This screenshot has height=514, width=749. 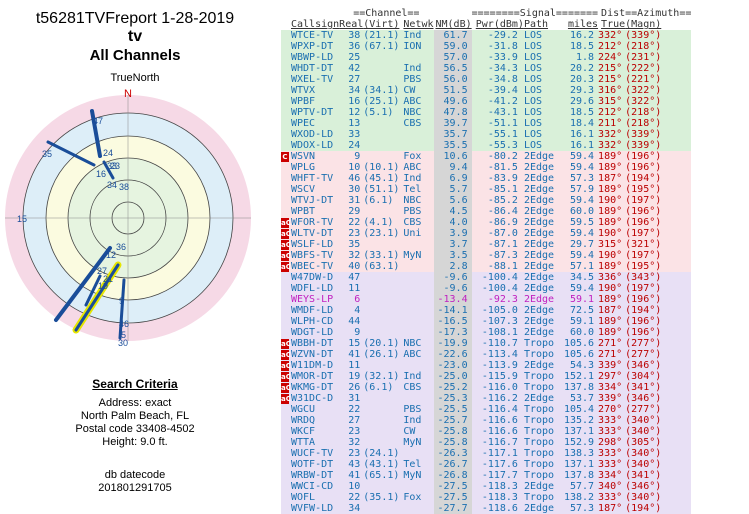 What do you see at coordinates (610, 475) in the screenshot?
I see `azimuth-true-cell: 334°` at bounding box center [610, 475].